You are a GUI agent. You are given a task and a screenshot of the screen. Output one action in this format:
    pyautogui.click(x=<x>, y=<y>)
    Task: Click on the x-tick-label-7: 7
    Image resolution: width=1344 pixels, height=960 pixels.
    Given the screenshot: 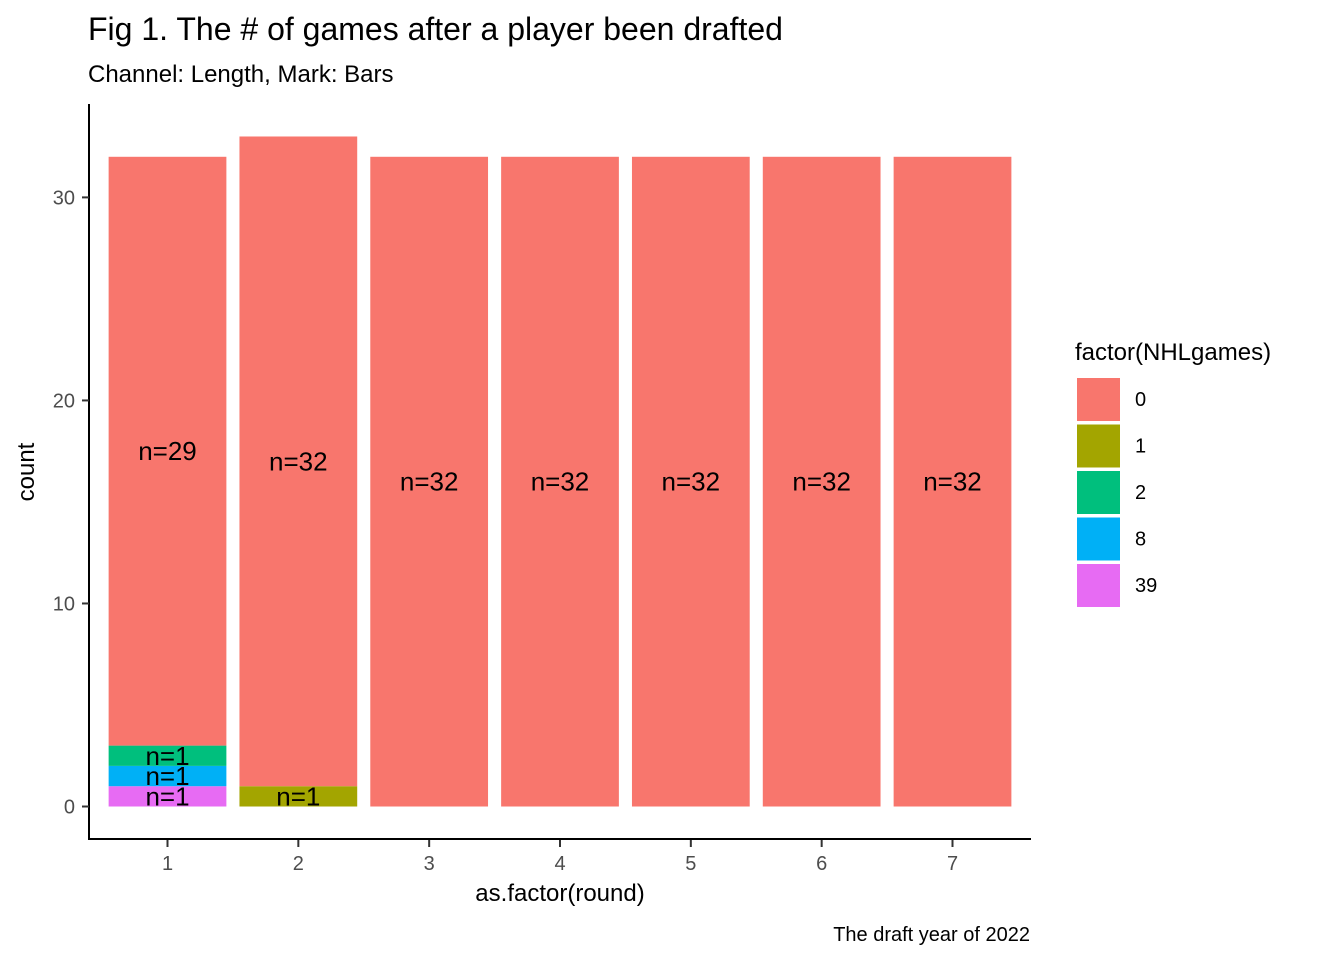 What is the action you would take?
    pyautogui.click(x=952, y=864)
    